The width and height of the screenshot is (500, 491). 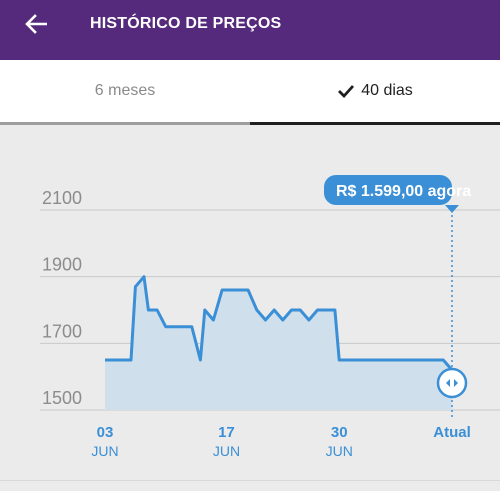 I want to click on tab-label: 6 meses, so click(x=125, y=90).